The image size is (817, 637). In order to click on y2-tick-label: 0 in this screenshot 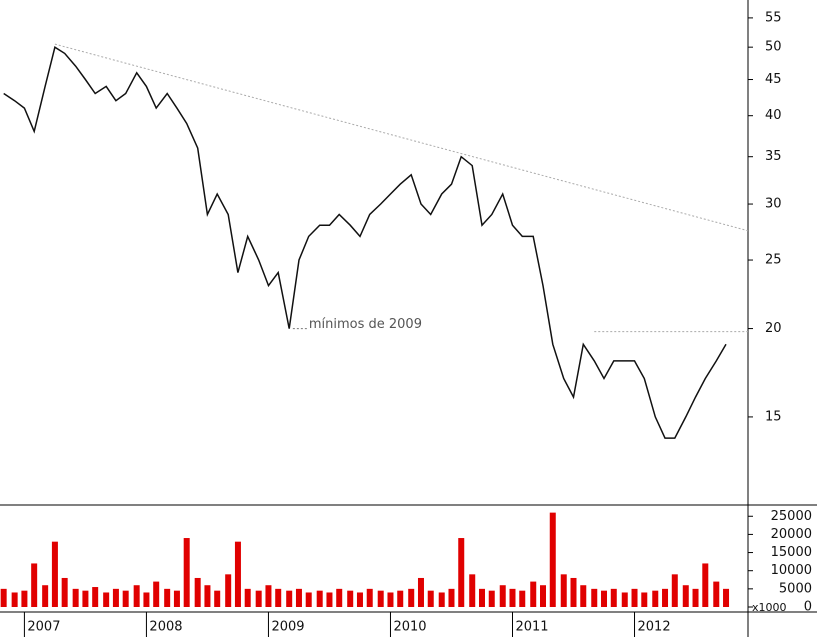, I will do `click(808, 607)`.